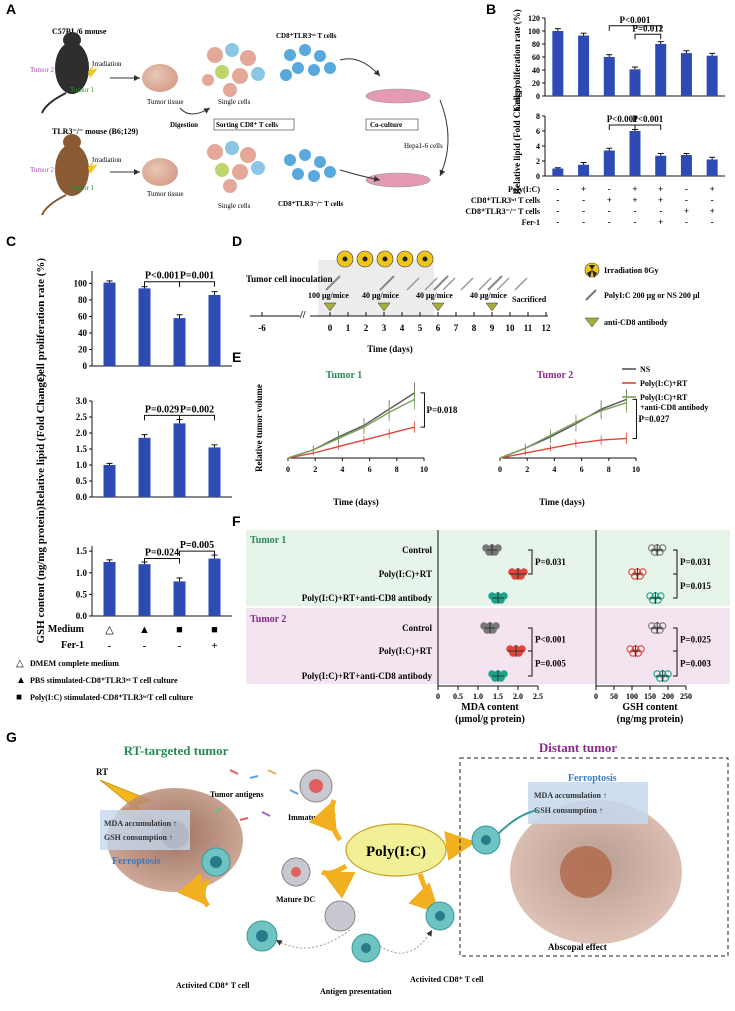 This screenshot has height=1011, width=735. What do you see at coordinates (214, 646) in the screenshot?
I see `c-fer-sign: +` at bounding box center [214, 646].